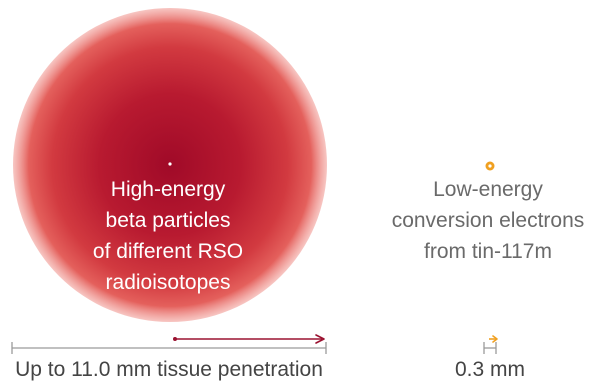  Describe the element at coordinates (168, 189) in the screenshot. I see `beta-label-line-1: High-energy` at that location.